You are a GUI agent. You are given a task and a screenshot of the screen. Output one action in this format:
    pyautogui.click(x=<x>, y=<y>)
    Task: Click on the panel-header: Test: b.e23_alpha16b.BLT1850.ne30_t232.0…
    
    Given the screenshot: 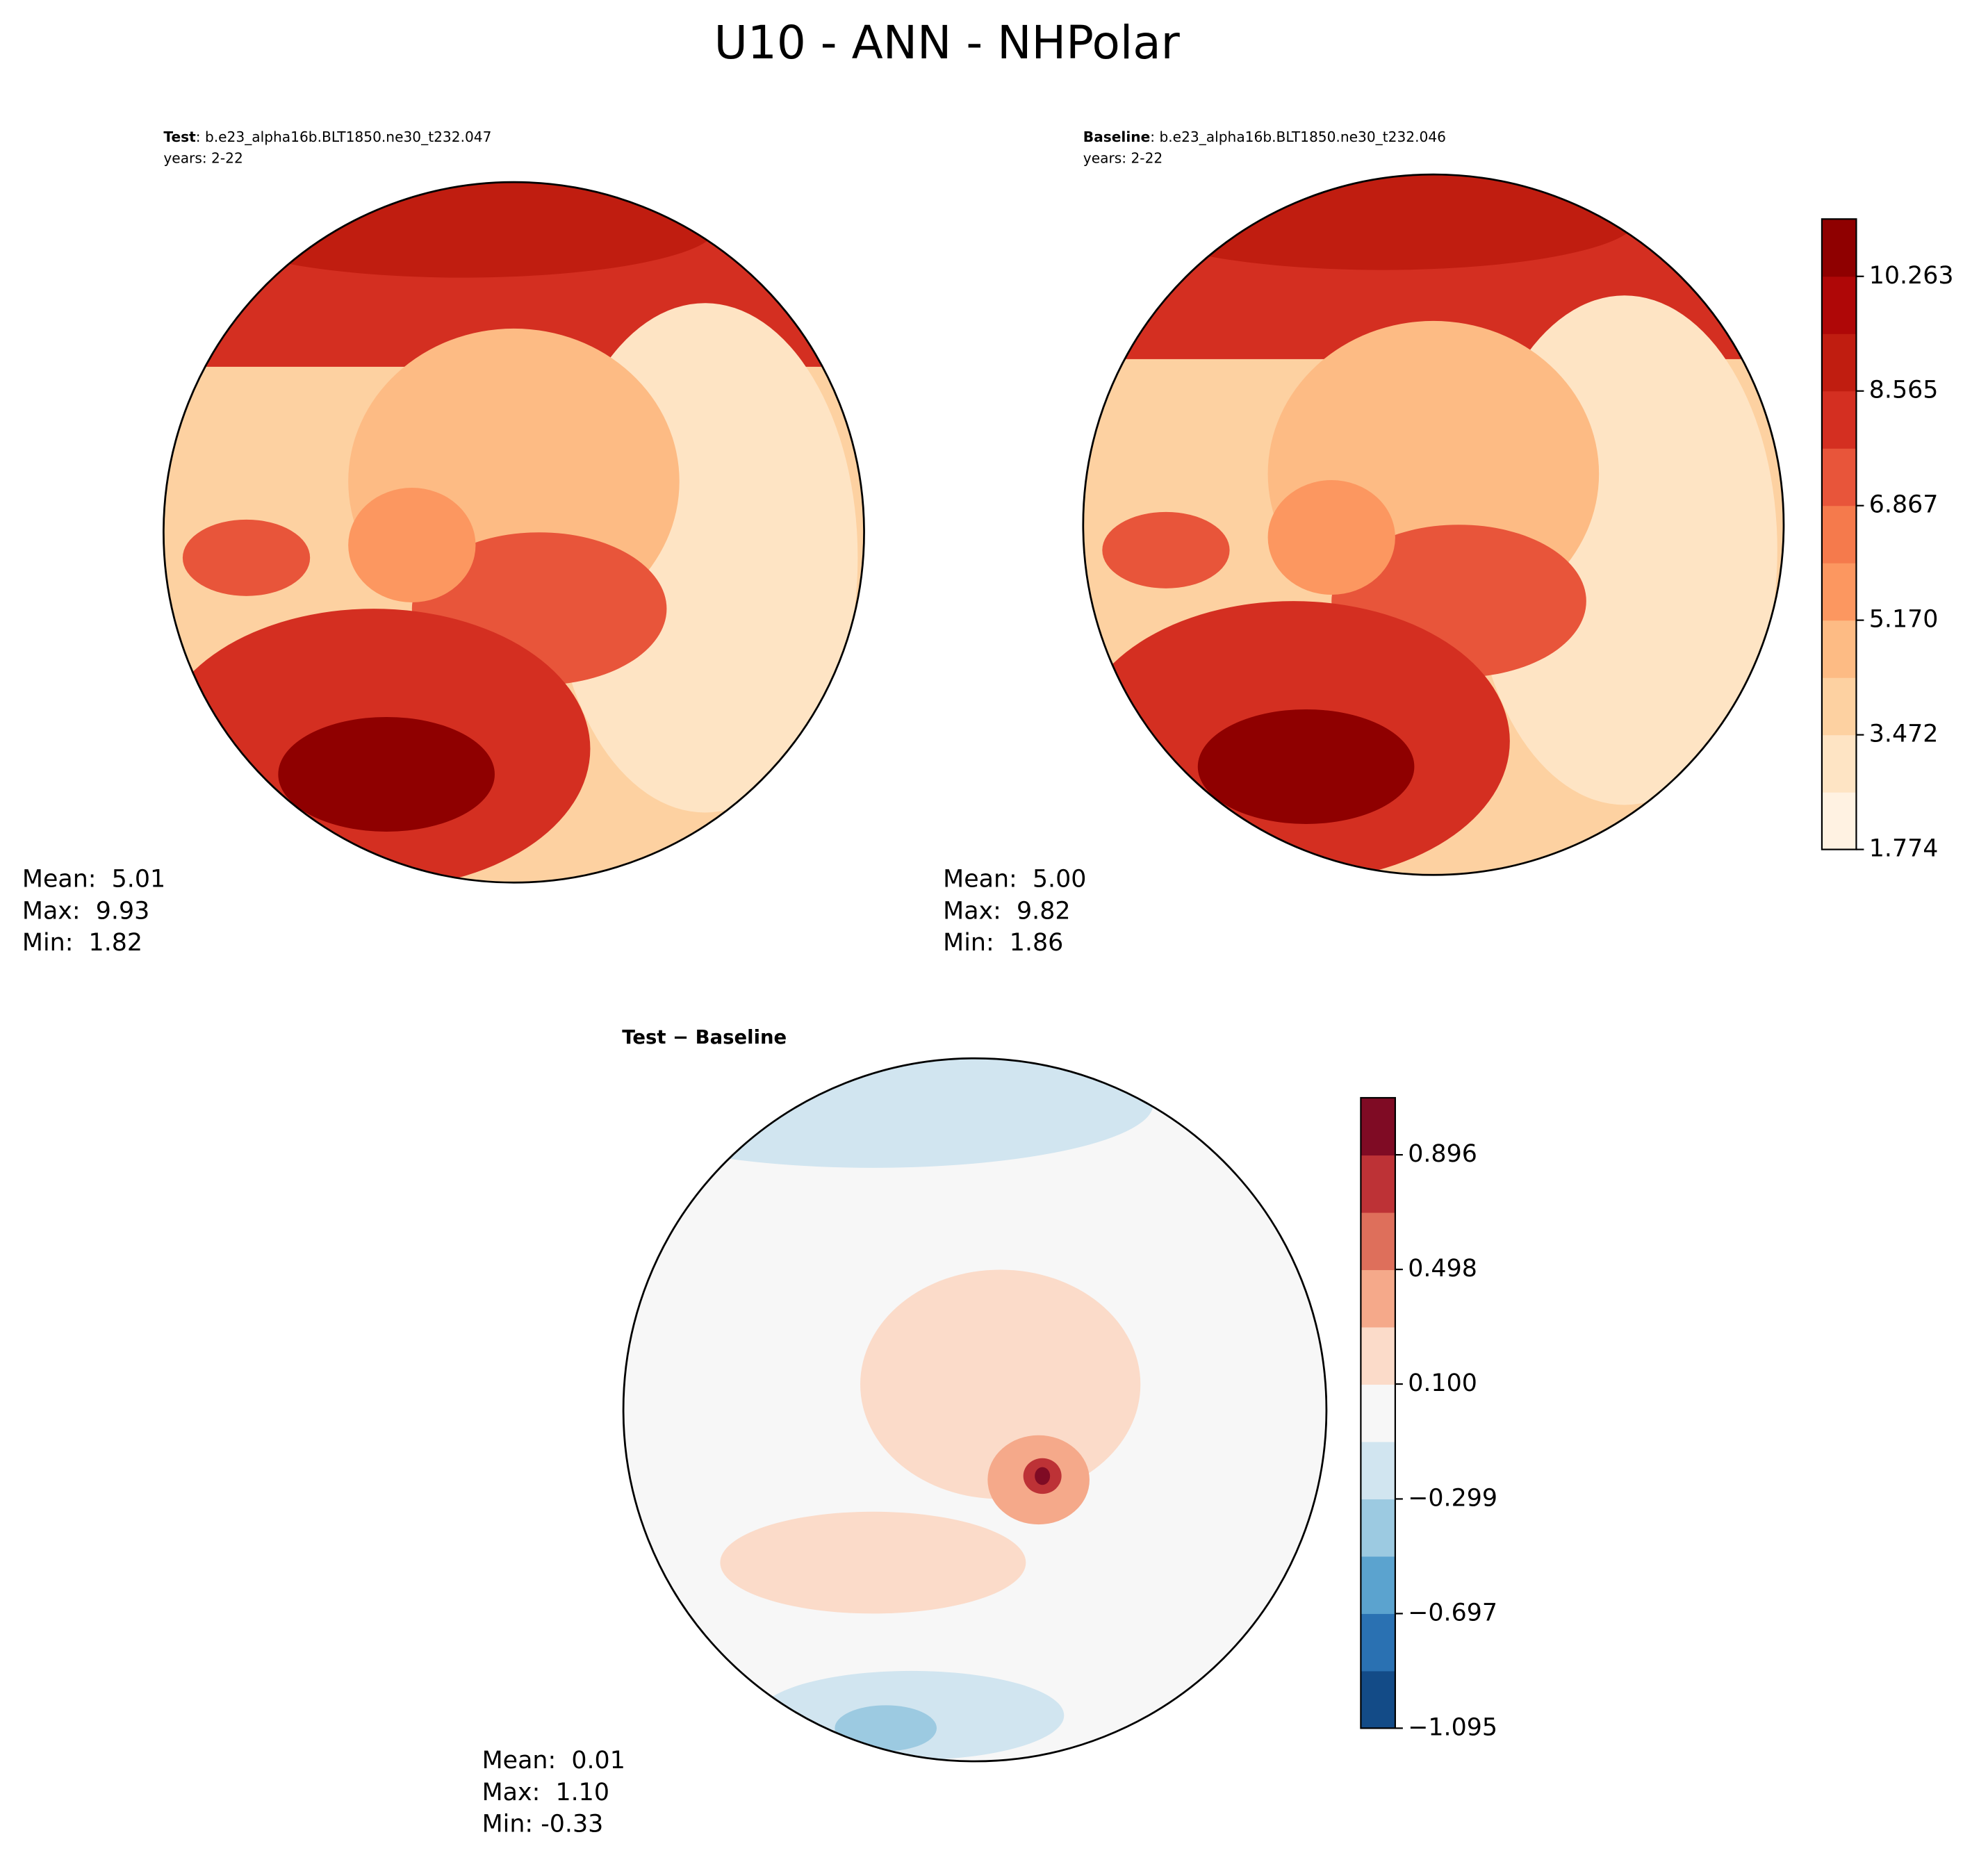 What is the action you would take?
    pyautogui.click(x=327, y=136)
    